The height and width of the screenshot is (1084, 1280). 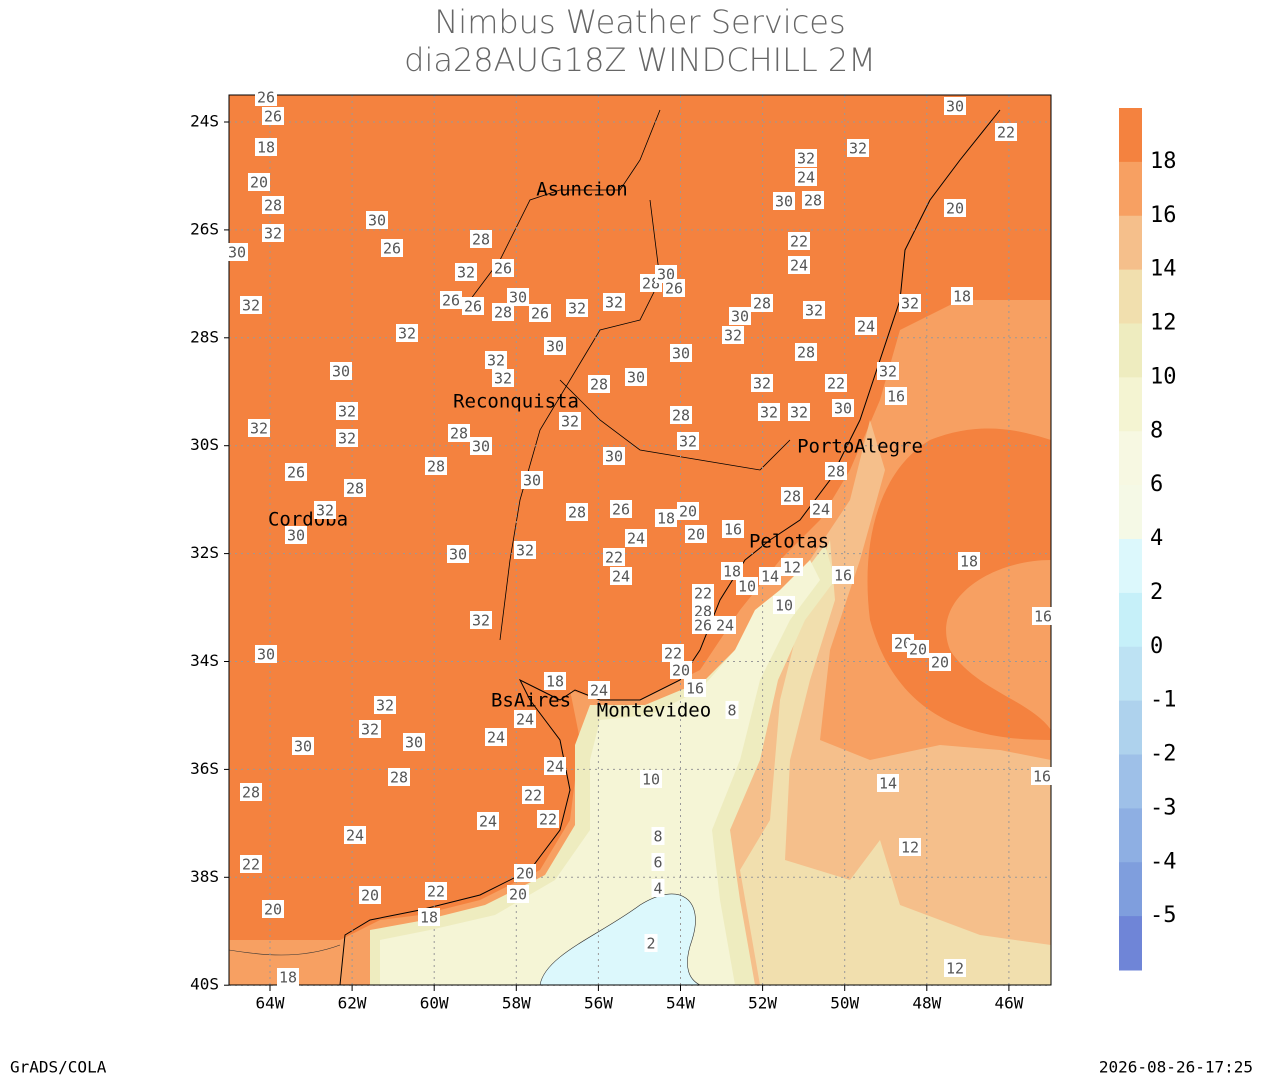 What do you see at coordinates (1156, 430) in the screenshot?
I see `colorbar-label: 8` at bounding box center [1156, 430].